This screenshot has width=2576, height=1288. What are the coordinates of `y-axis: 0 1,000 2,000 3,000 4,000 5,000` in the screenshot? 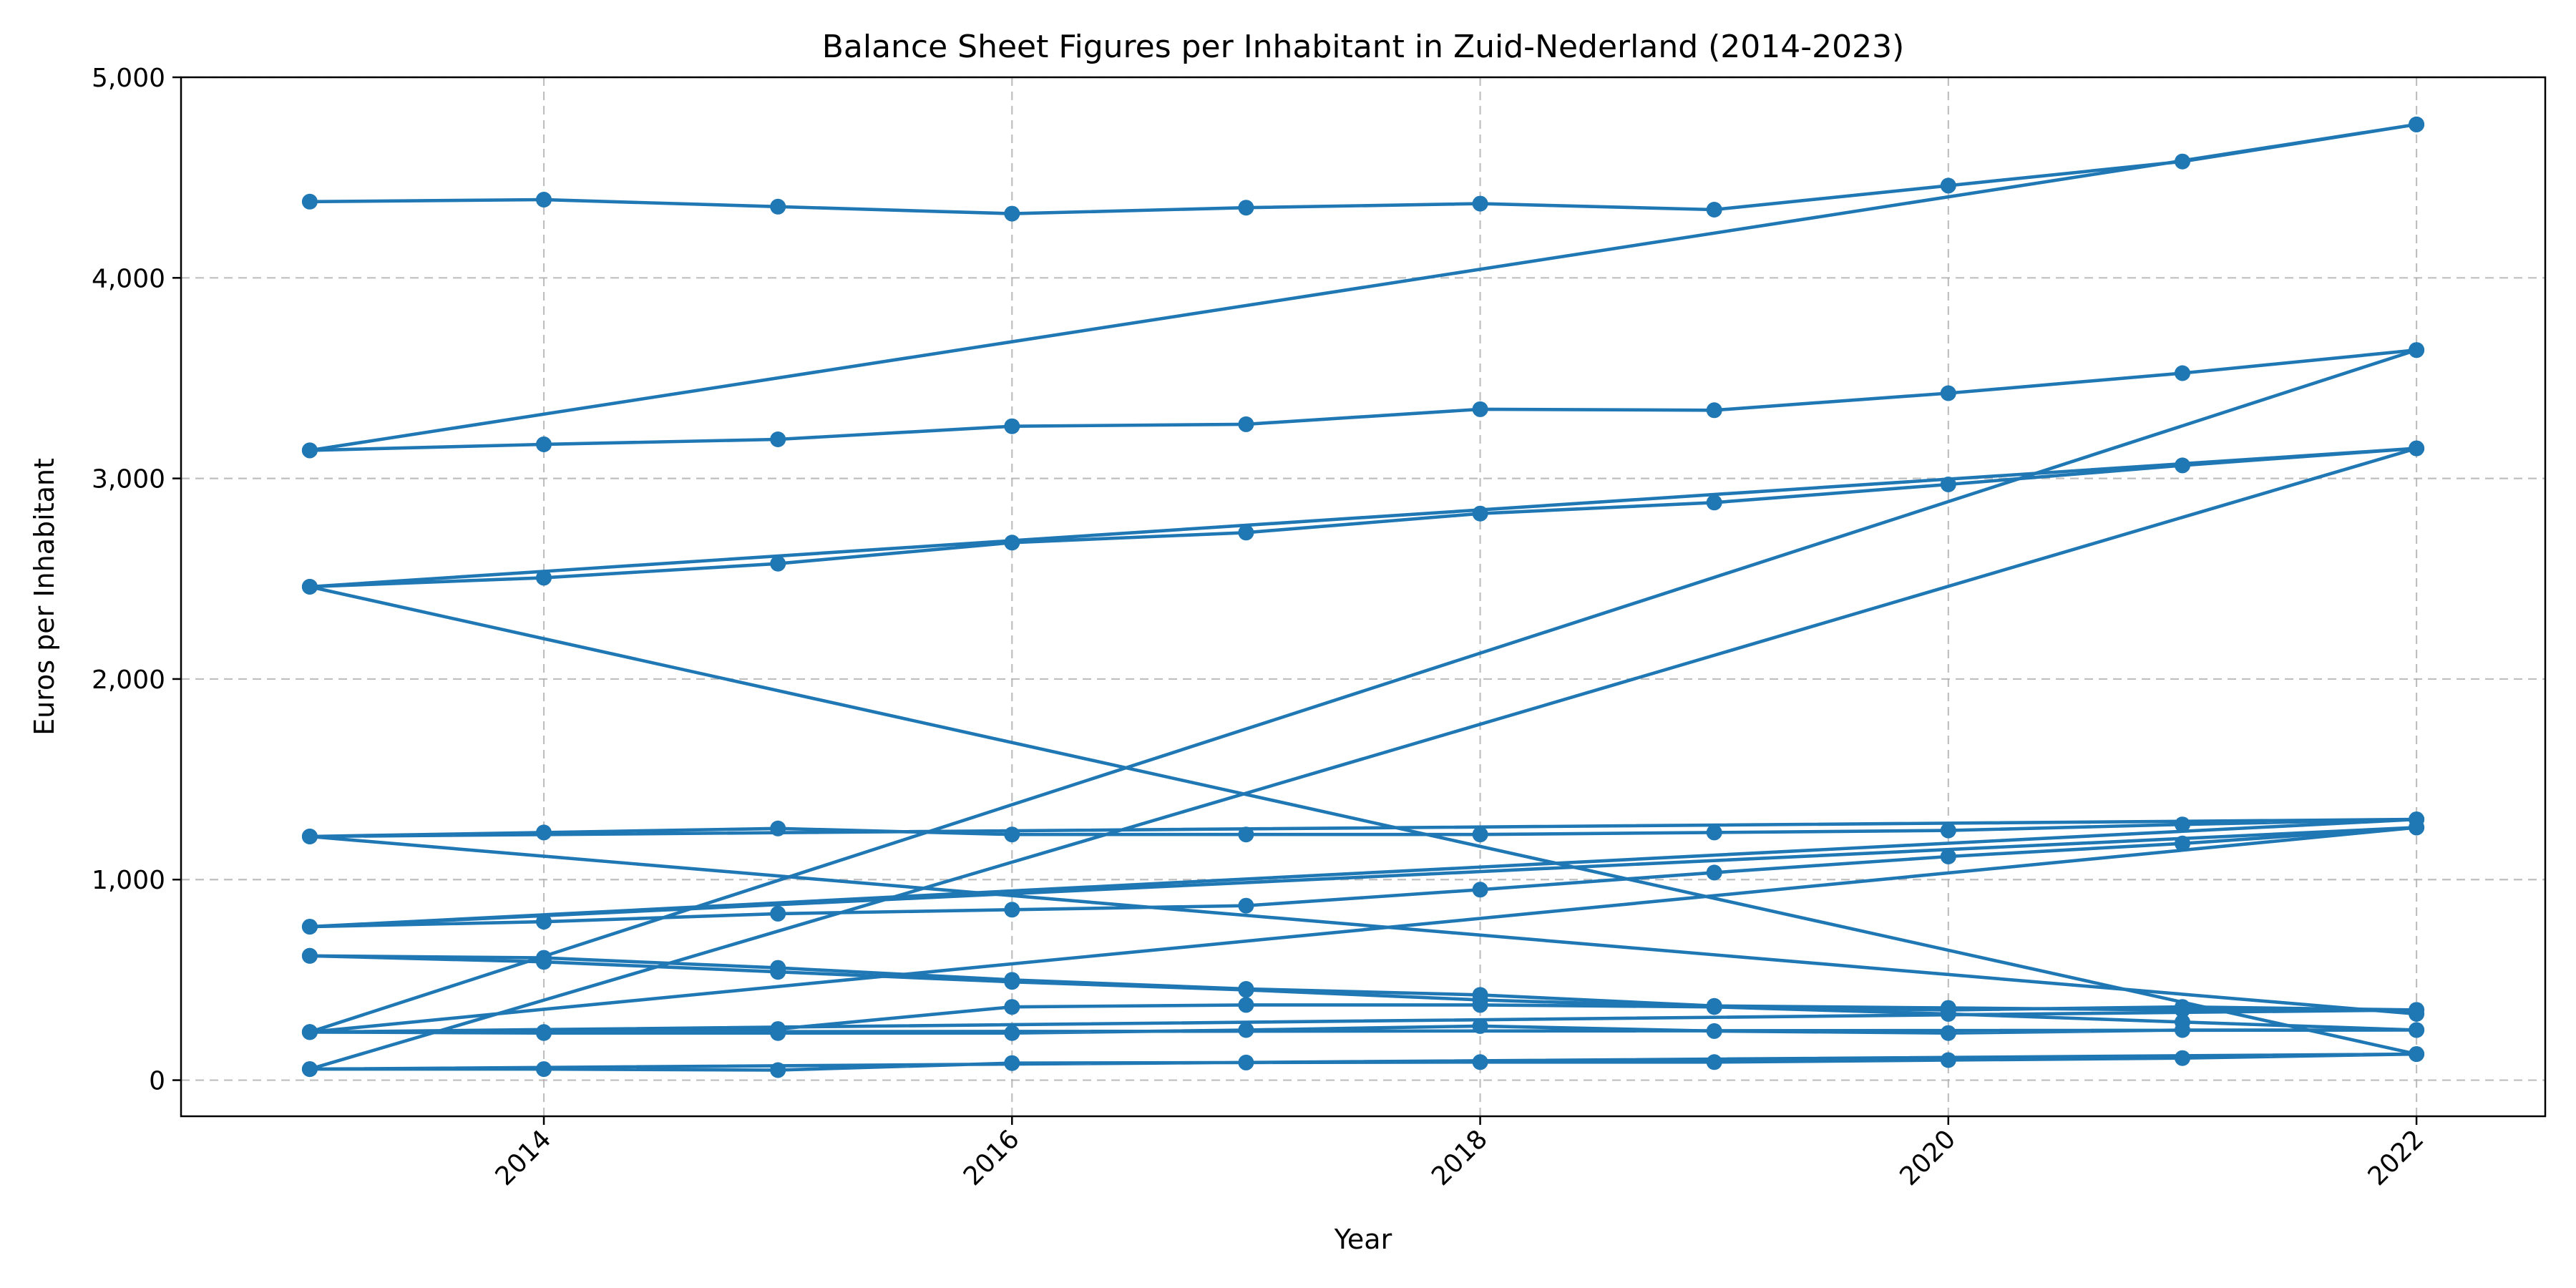 It's located at (136, 580).